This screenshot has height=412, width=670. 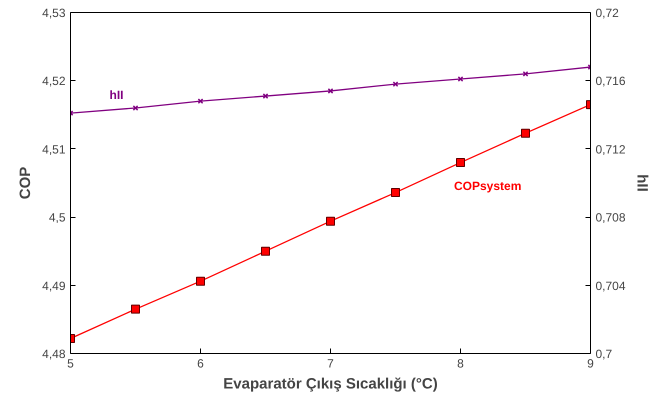 I want to click on y-tick-label: 4,49, so click(x=54, y=285).